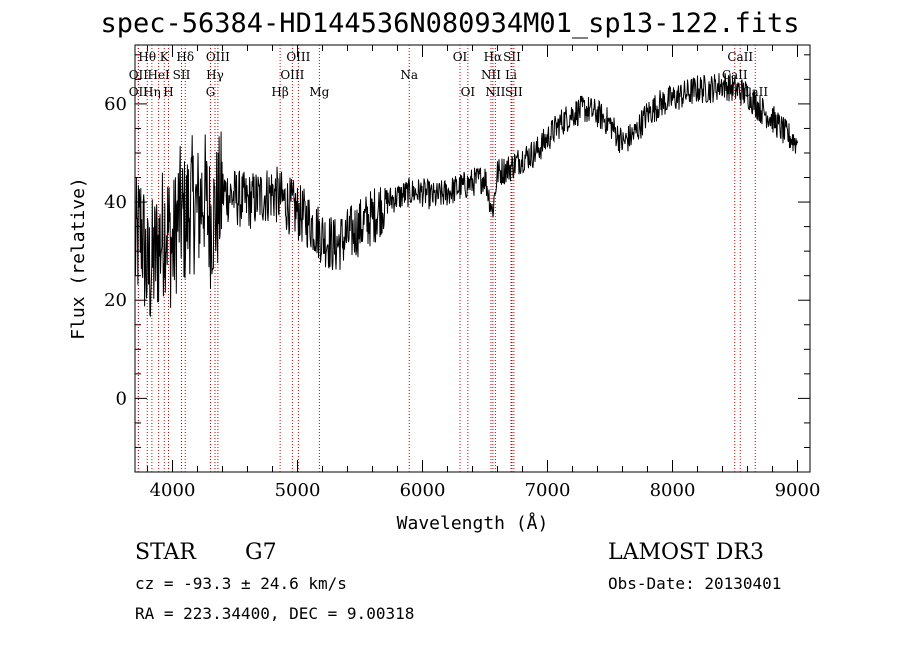 The height and width of the screenshot is (649, 900). I want to click on x-axis-label: Wavelength (Å), so click(473, 523).